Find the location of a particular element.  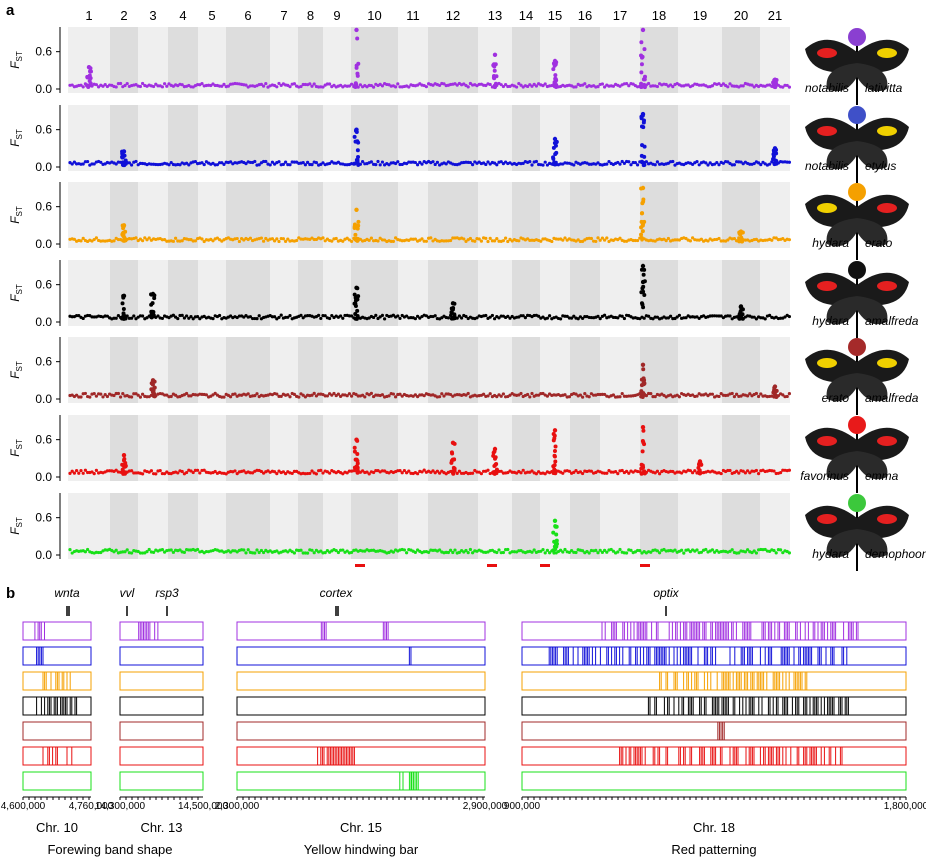

region-end-label: 14,500,000 is located at coordinates (203, 806).